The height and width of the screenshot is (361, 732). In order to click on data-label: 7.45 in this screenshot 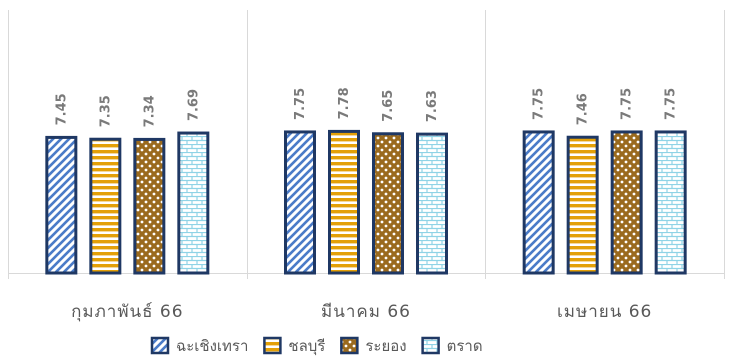, I will do `click(61, 109)`.